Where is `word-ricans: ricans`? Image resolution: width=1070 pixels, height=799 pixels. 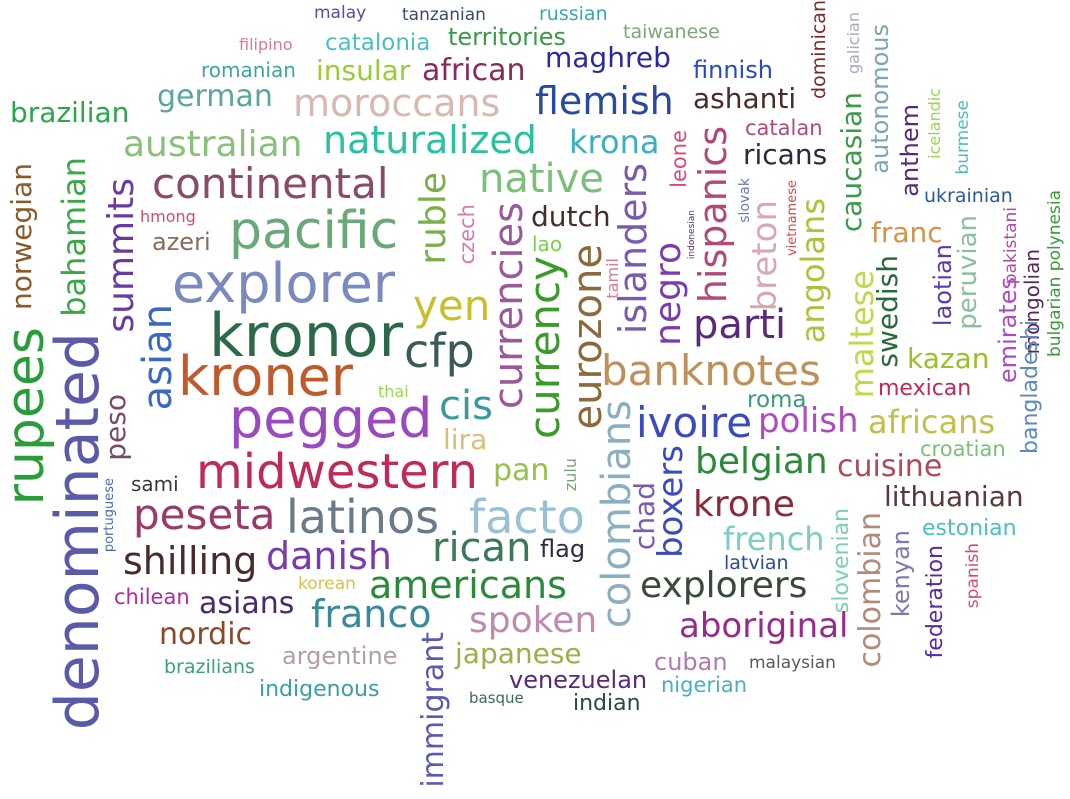
word-ricans: ricans is located at coordinates (785, 154).